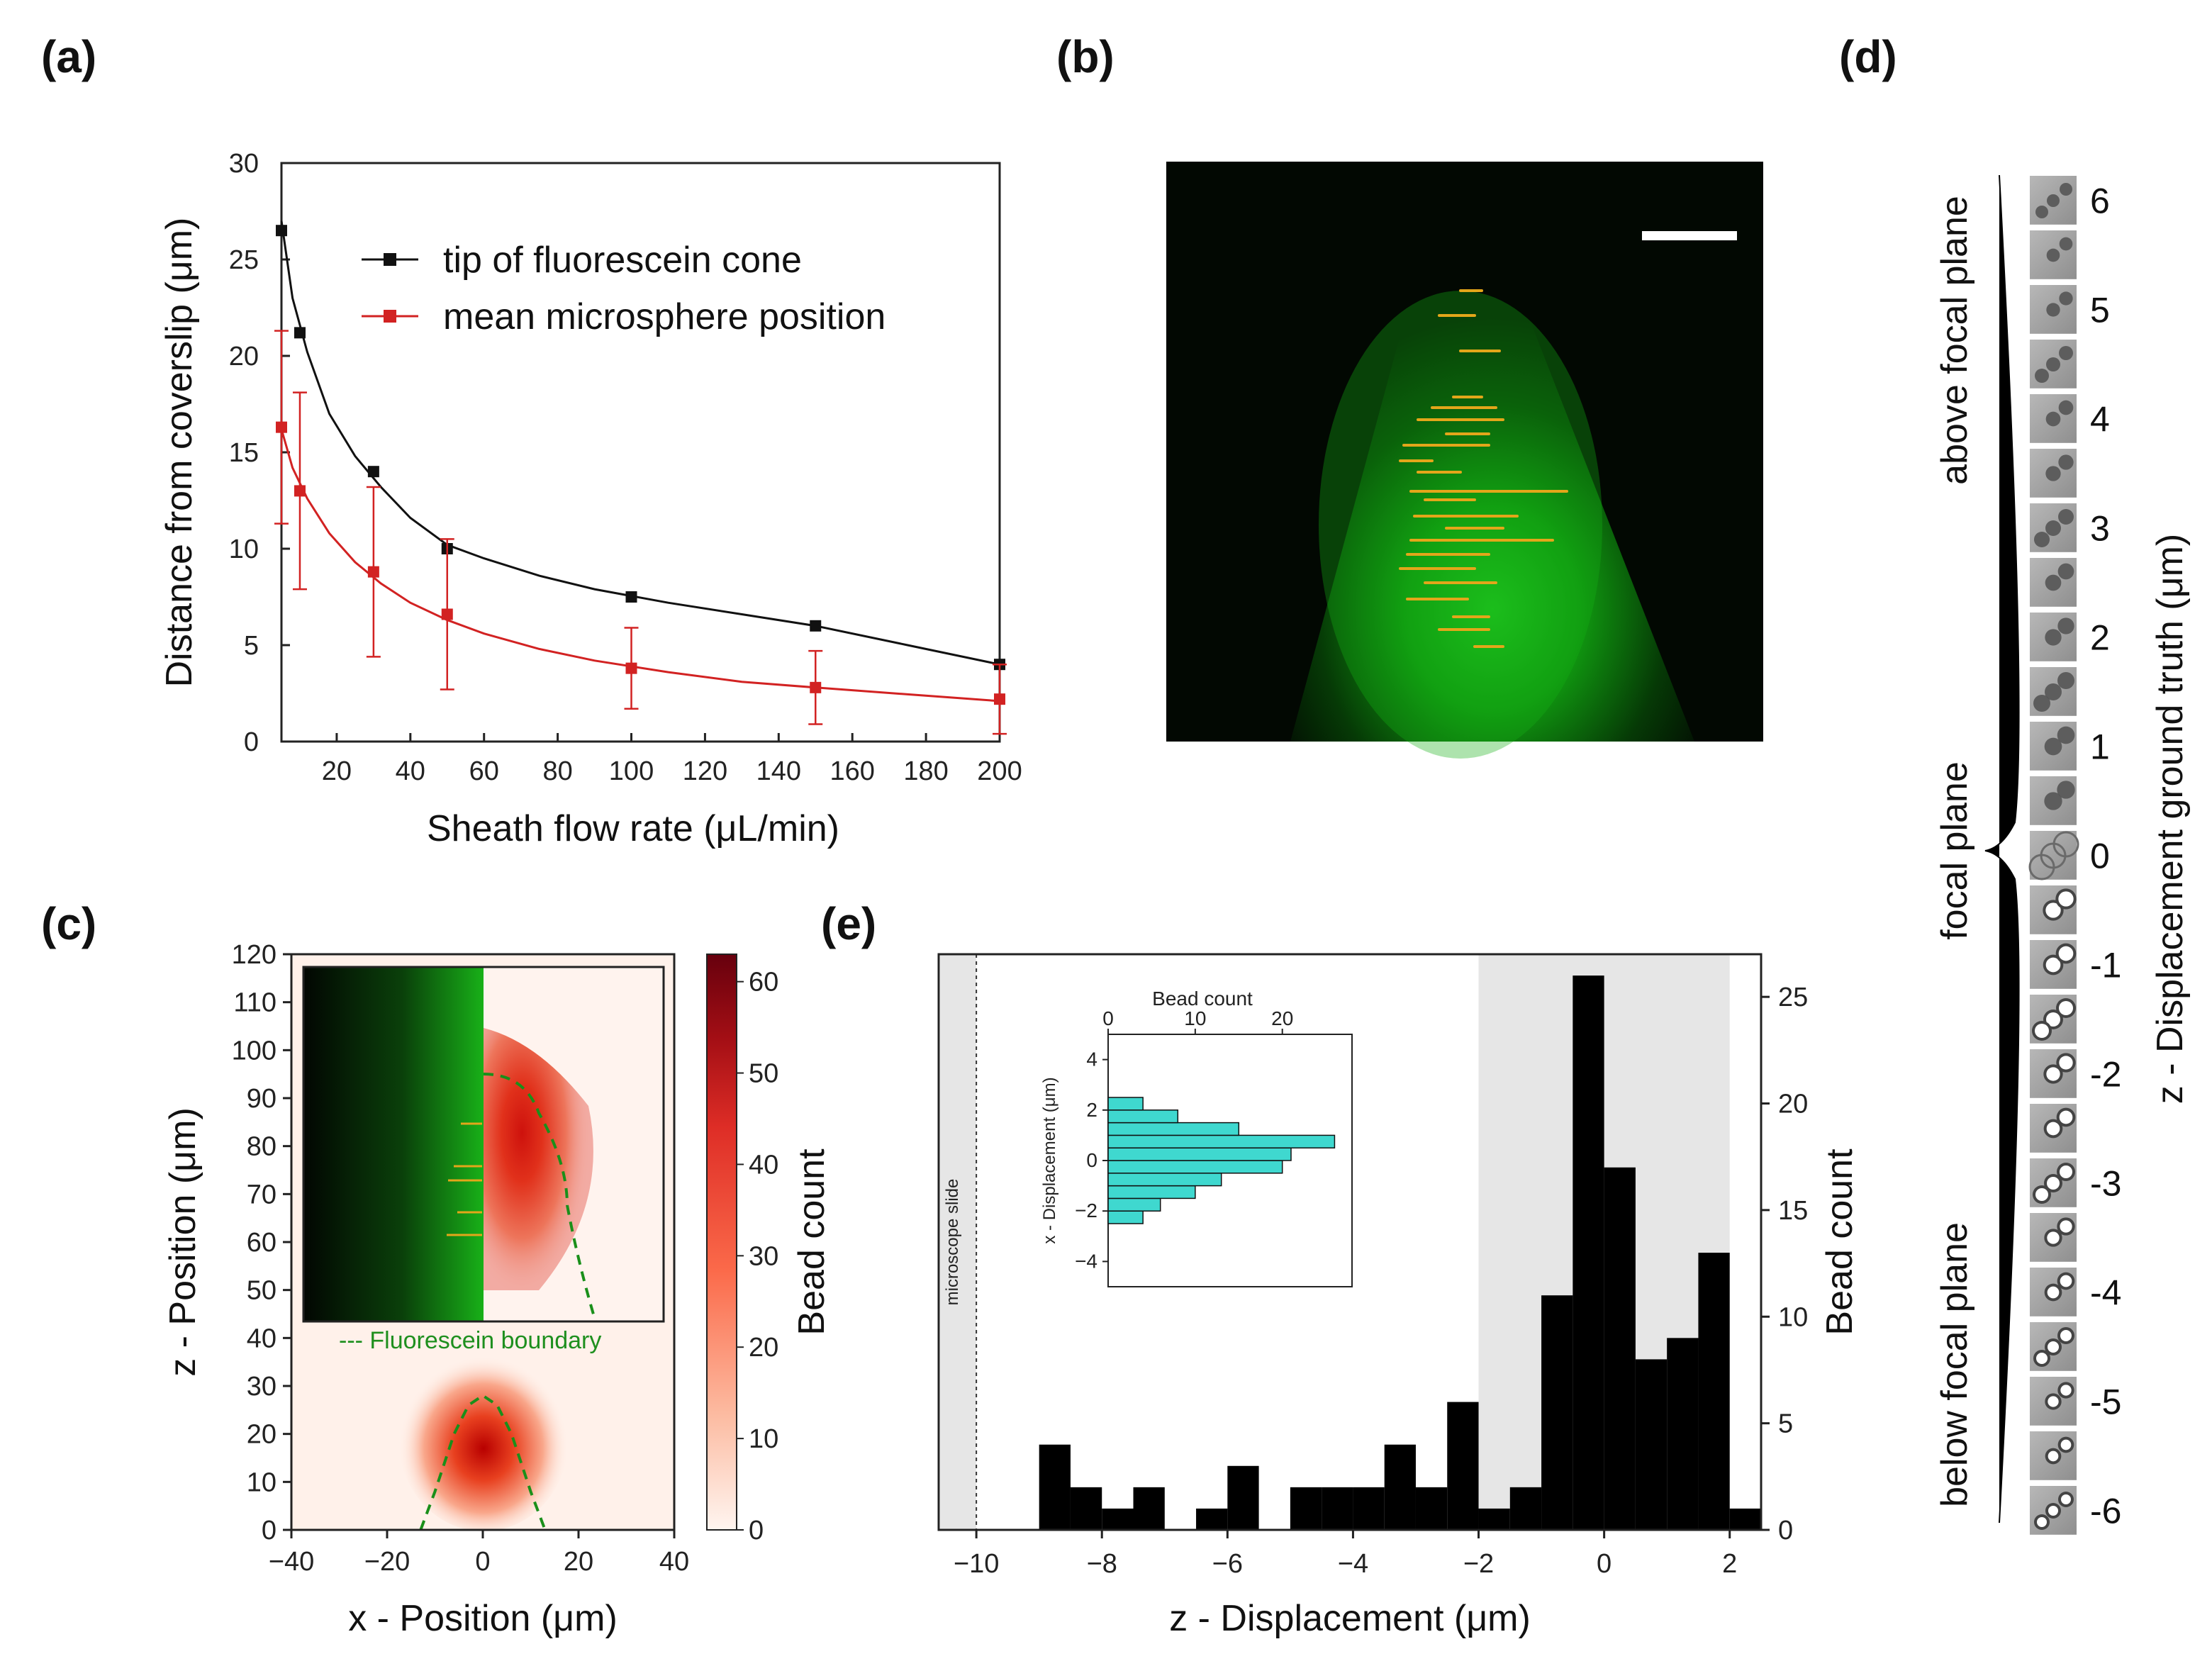 The width and height of the screenshot is (2212, 1666). I want to click on bead-ring, so click(2066, 844).